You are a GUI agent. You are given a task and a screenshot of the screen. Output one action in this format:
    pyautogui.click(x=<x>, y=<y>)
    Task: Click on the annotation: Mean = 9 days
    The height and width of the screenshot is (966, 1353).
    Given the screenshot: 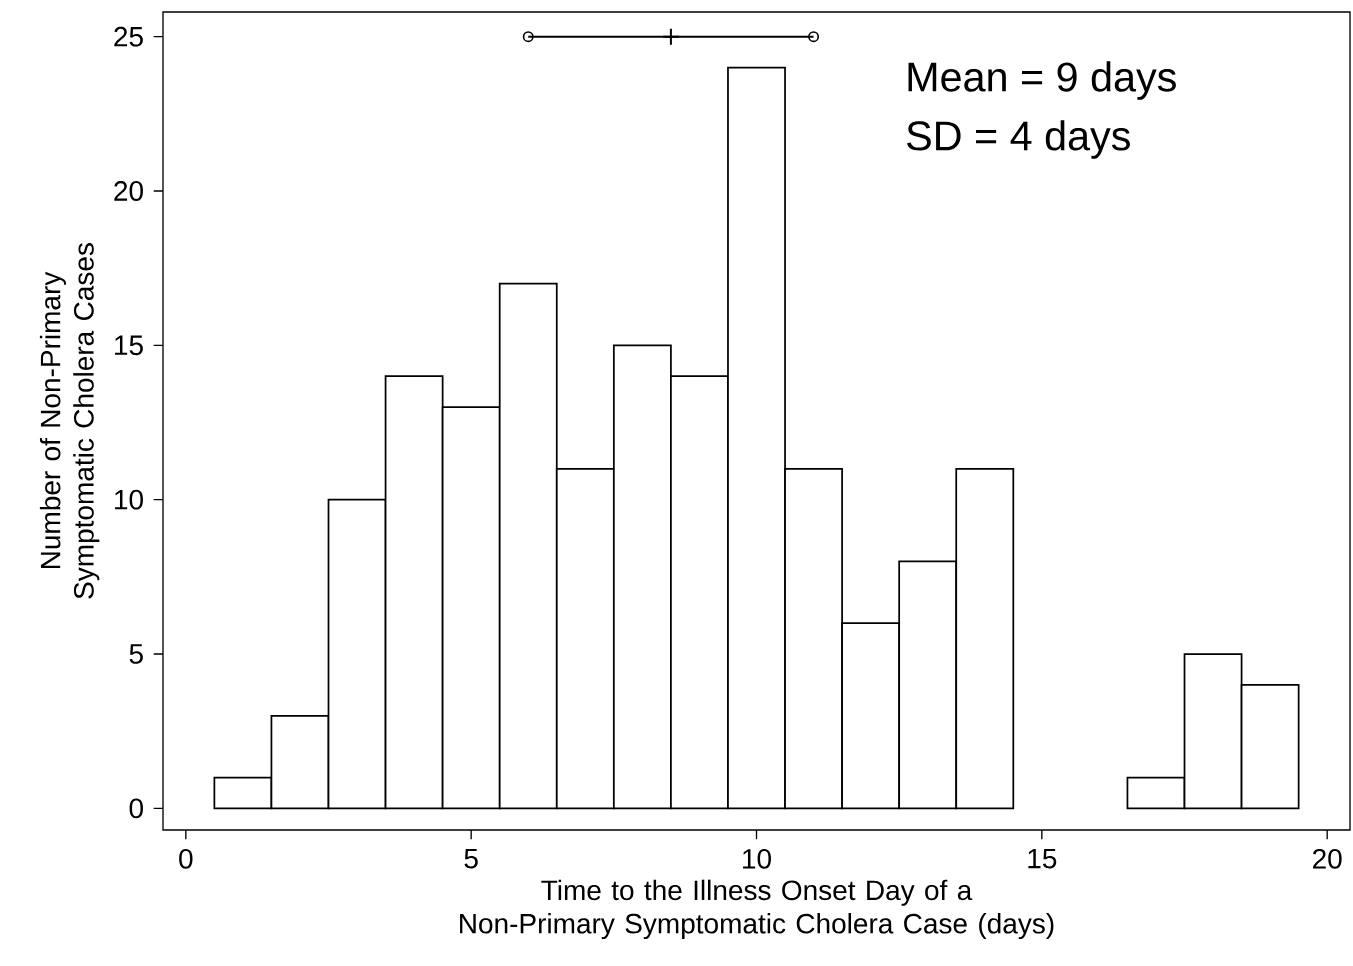 What is the action you would take?
    pyautogui.click(x=1042, y=80)
    